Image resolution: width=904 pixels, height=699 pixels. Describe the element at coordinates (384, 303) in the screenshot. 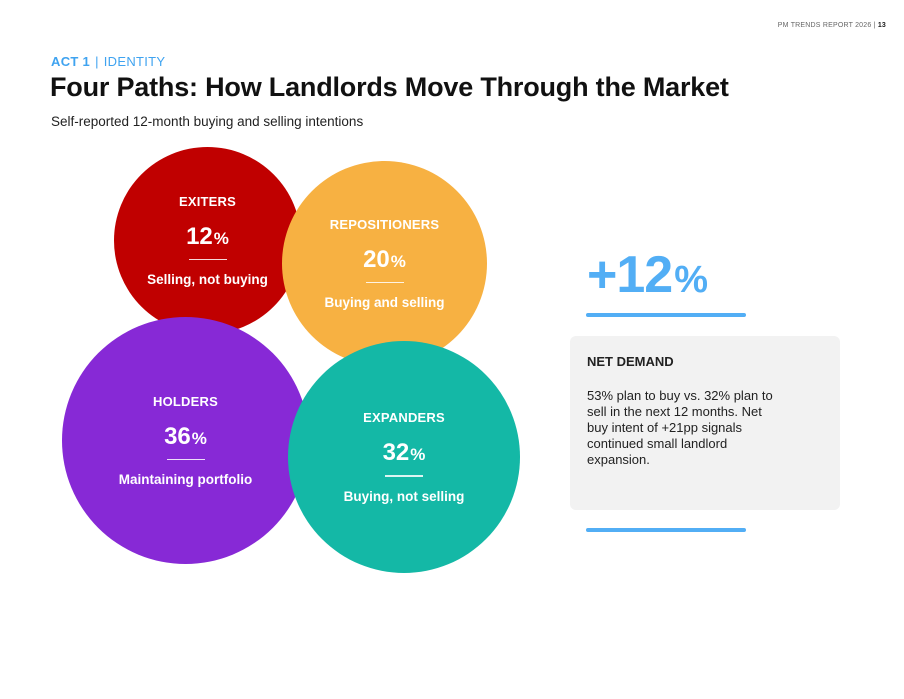

I see `segment-description: Buying and selling` at that location.